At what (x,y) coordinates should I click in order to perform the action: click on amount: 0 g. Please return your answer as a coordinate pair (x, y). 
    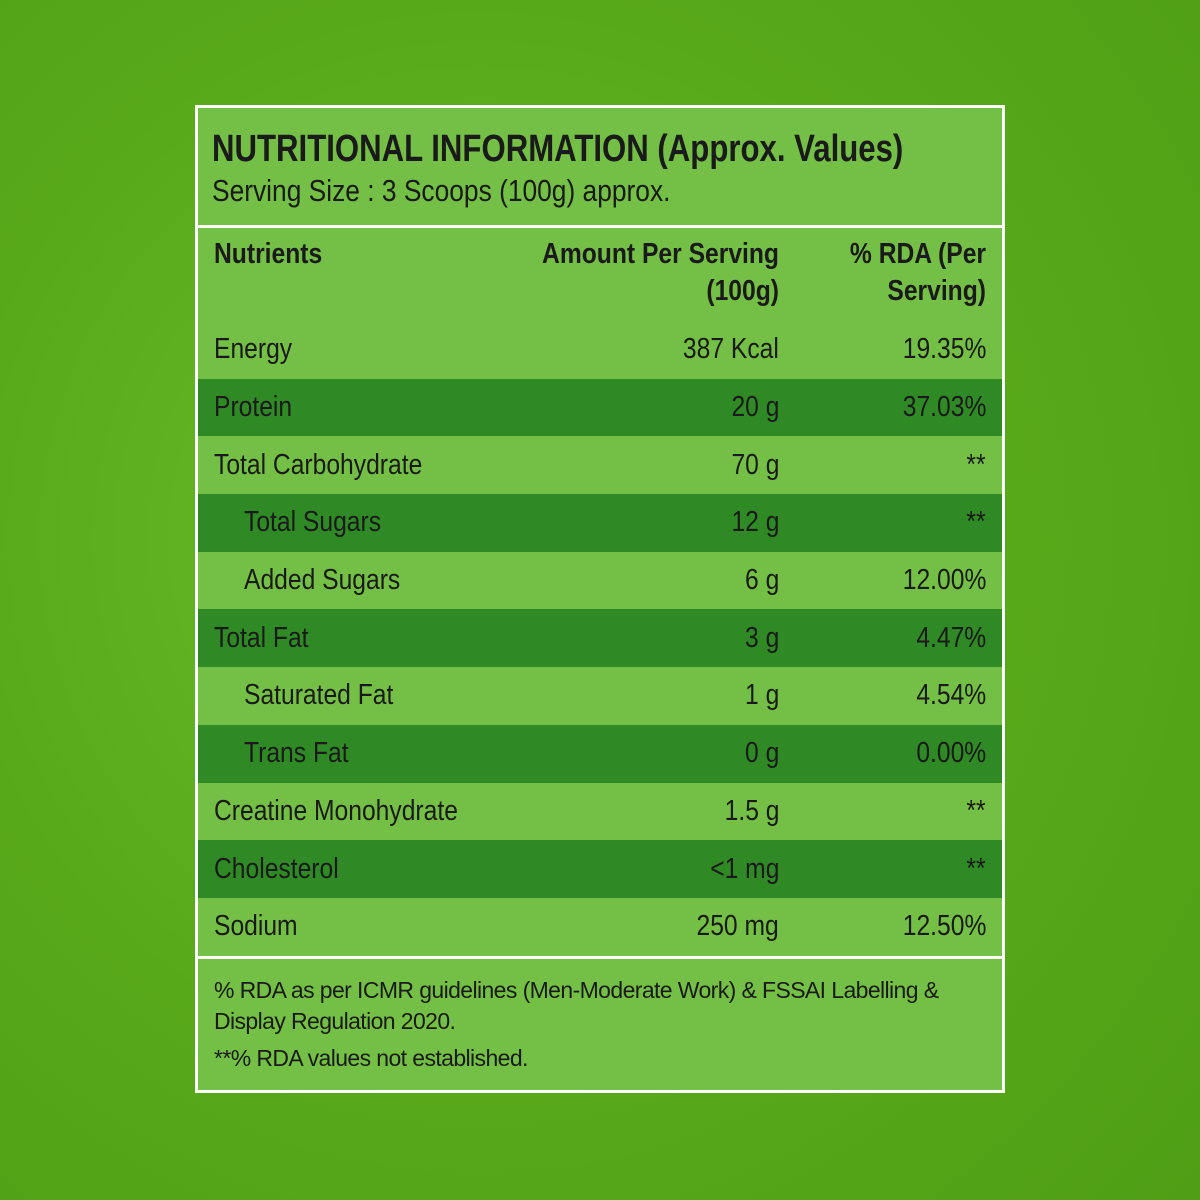
    Looking at the image, I should click on (761, 753).